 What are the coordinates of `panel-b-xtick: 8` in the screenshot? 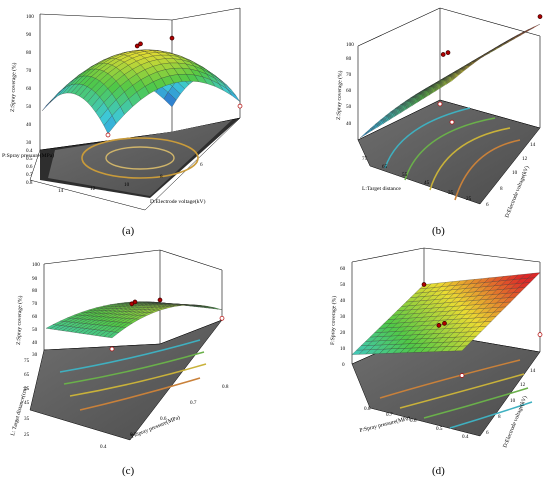 It's located at (501, 189).